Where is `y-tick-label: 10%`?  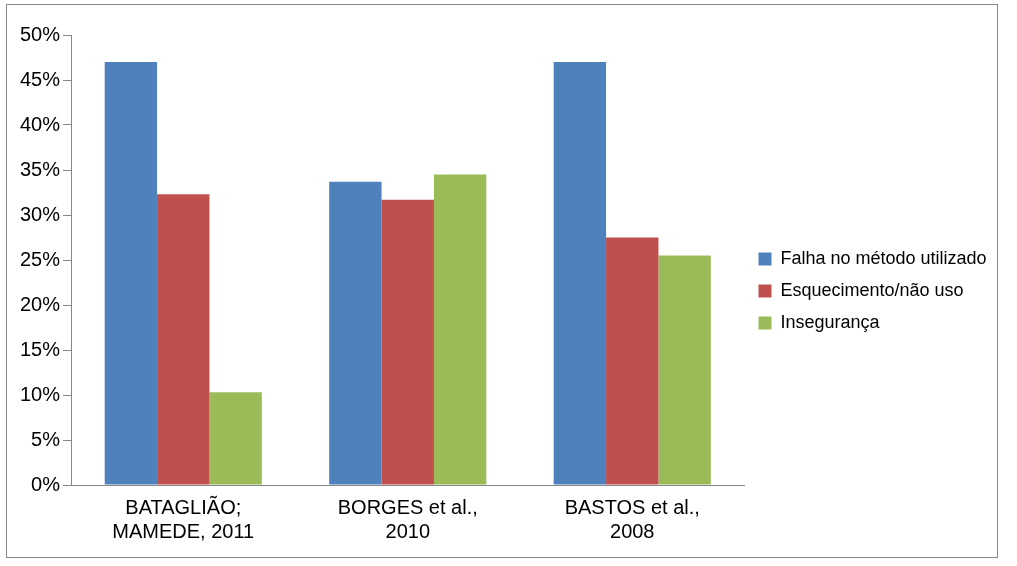
y-tick-label: 10% is located at coordinates (40, 393).